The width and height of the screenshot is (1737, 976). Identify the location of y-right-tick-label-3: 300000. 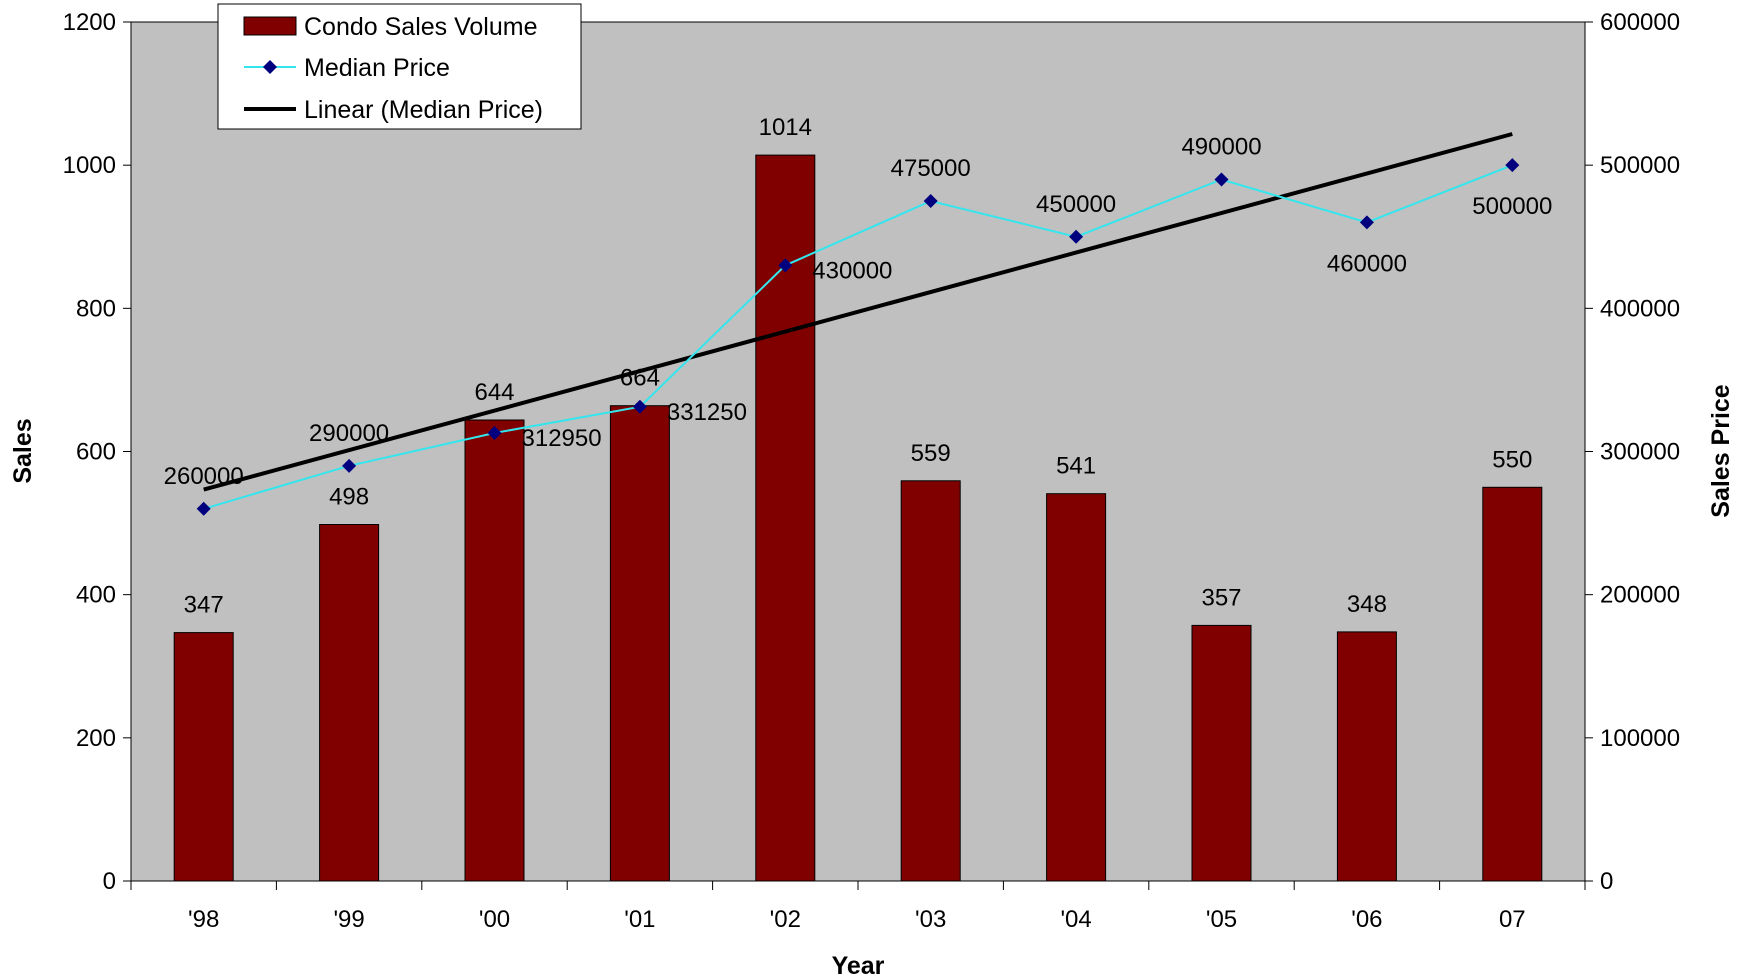
(1640, 452).